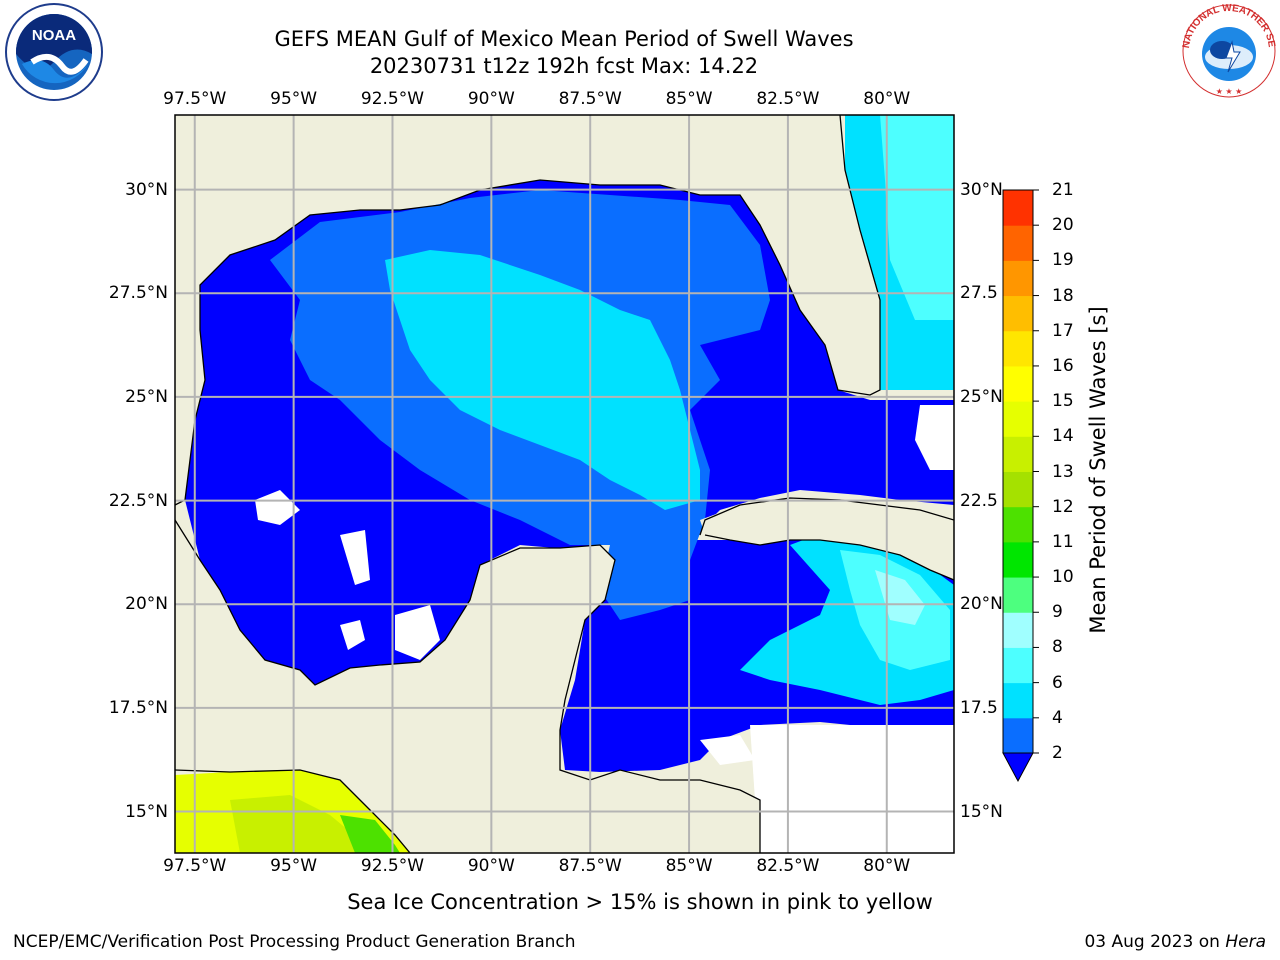 The image size is (1280, 960). What do you see at coordinates (146, 604) in the screenshot?
I see `lat-label-left: 20°N` at bounding box center [146, 604].